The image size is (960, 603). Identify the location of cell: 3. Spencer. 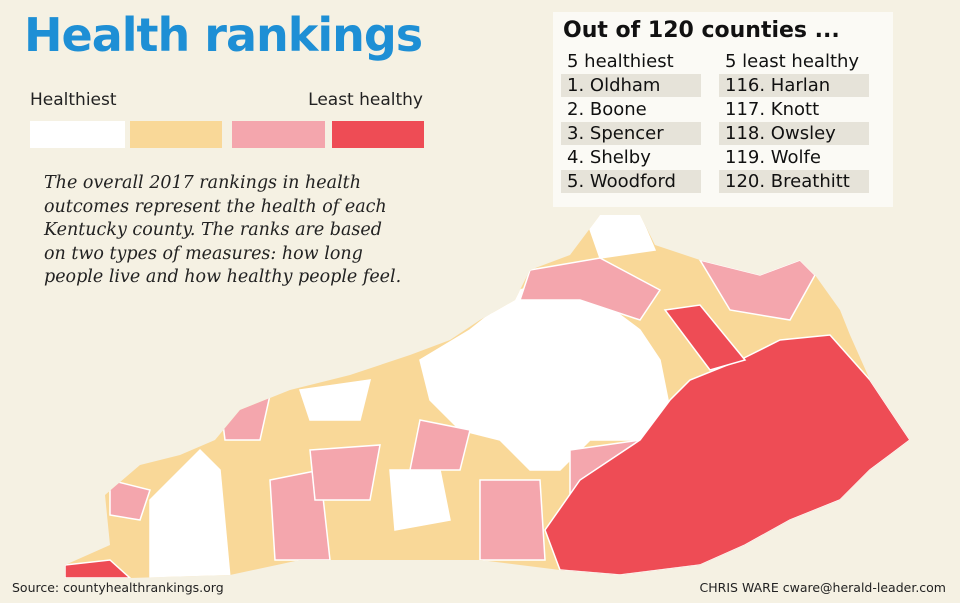
(631, 133).